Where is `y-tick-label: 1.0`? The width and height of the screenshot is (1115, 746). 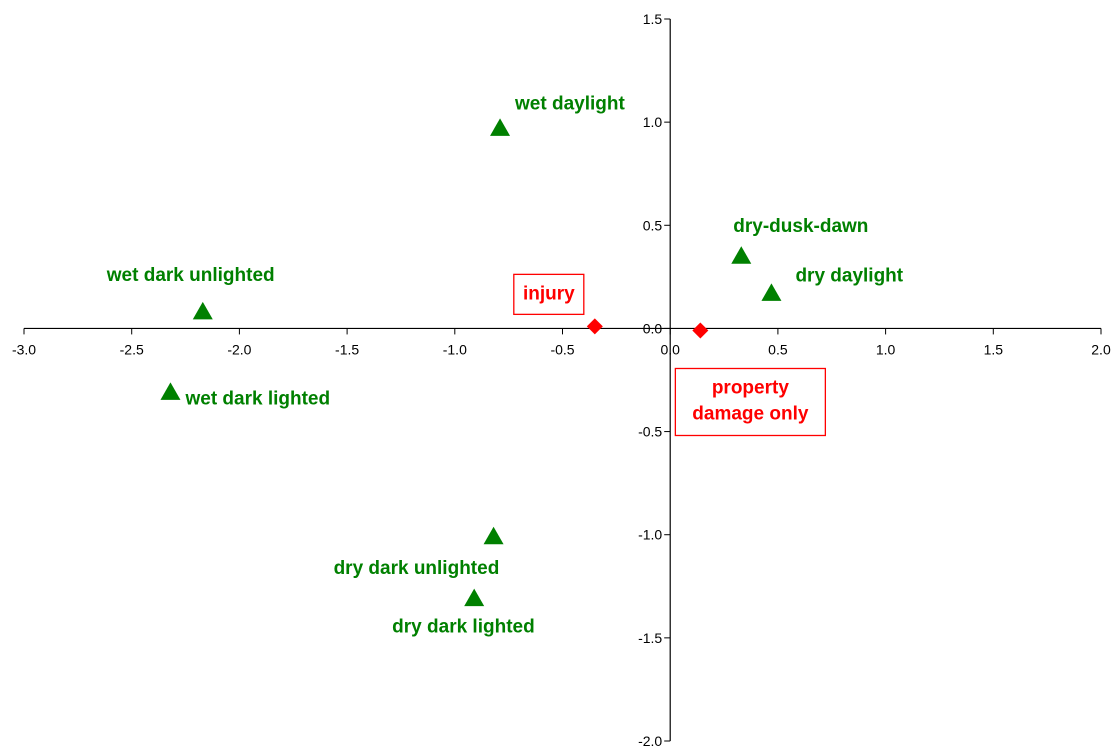
y-tick-label: 1.0 is located at coordinates (653, 122).